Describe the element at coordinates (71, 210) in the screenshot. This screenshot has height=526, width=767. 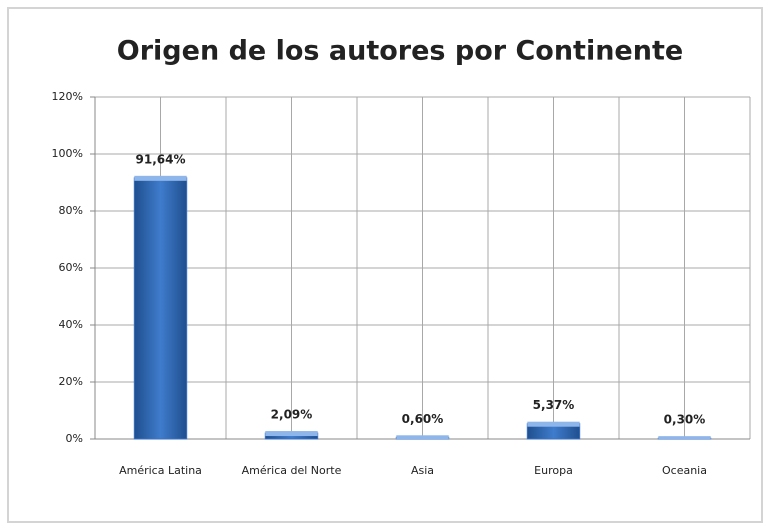
I see `y-tick-label: 80%` at that location.